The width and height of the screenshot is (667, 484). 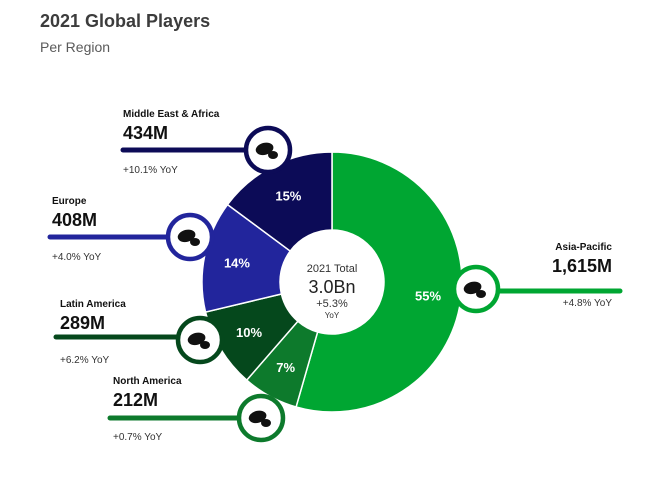 I want to click on slice-label-latin-america: 10%, so click(x=249, y=332).